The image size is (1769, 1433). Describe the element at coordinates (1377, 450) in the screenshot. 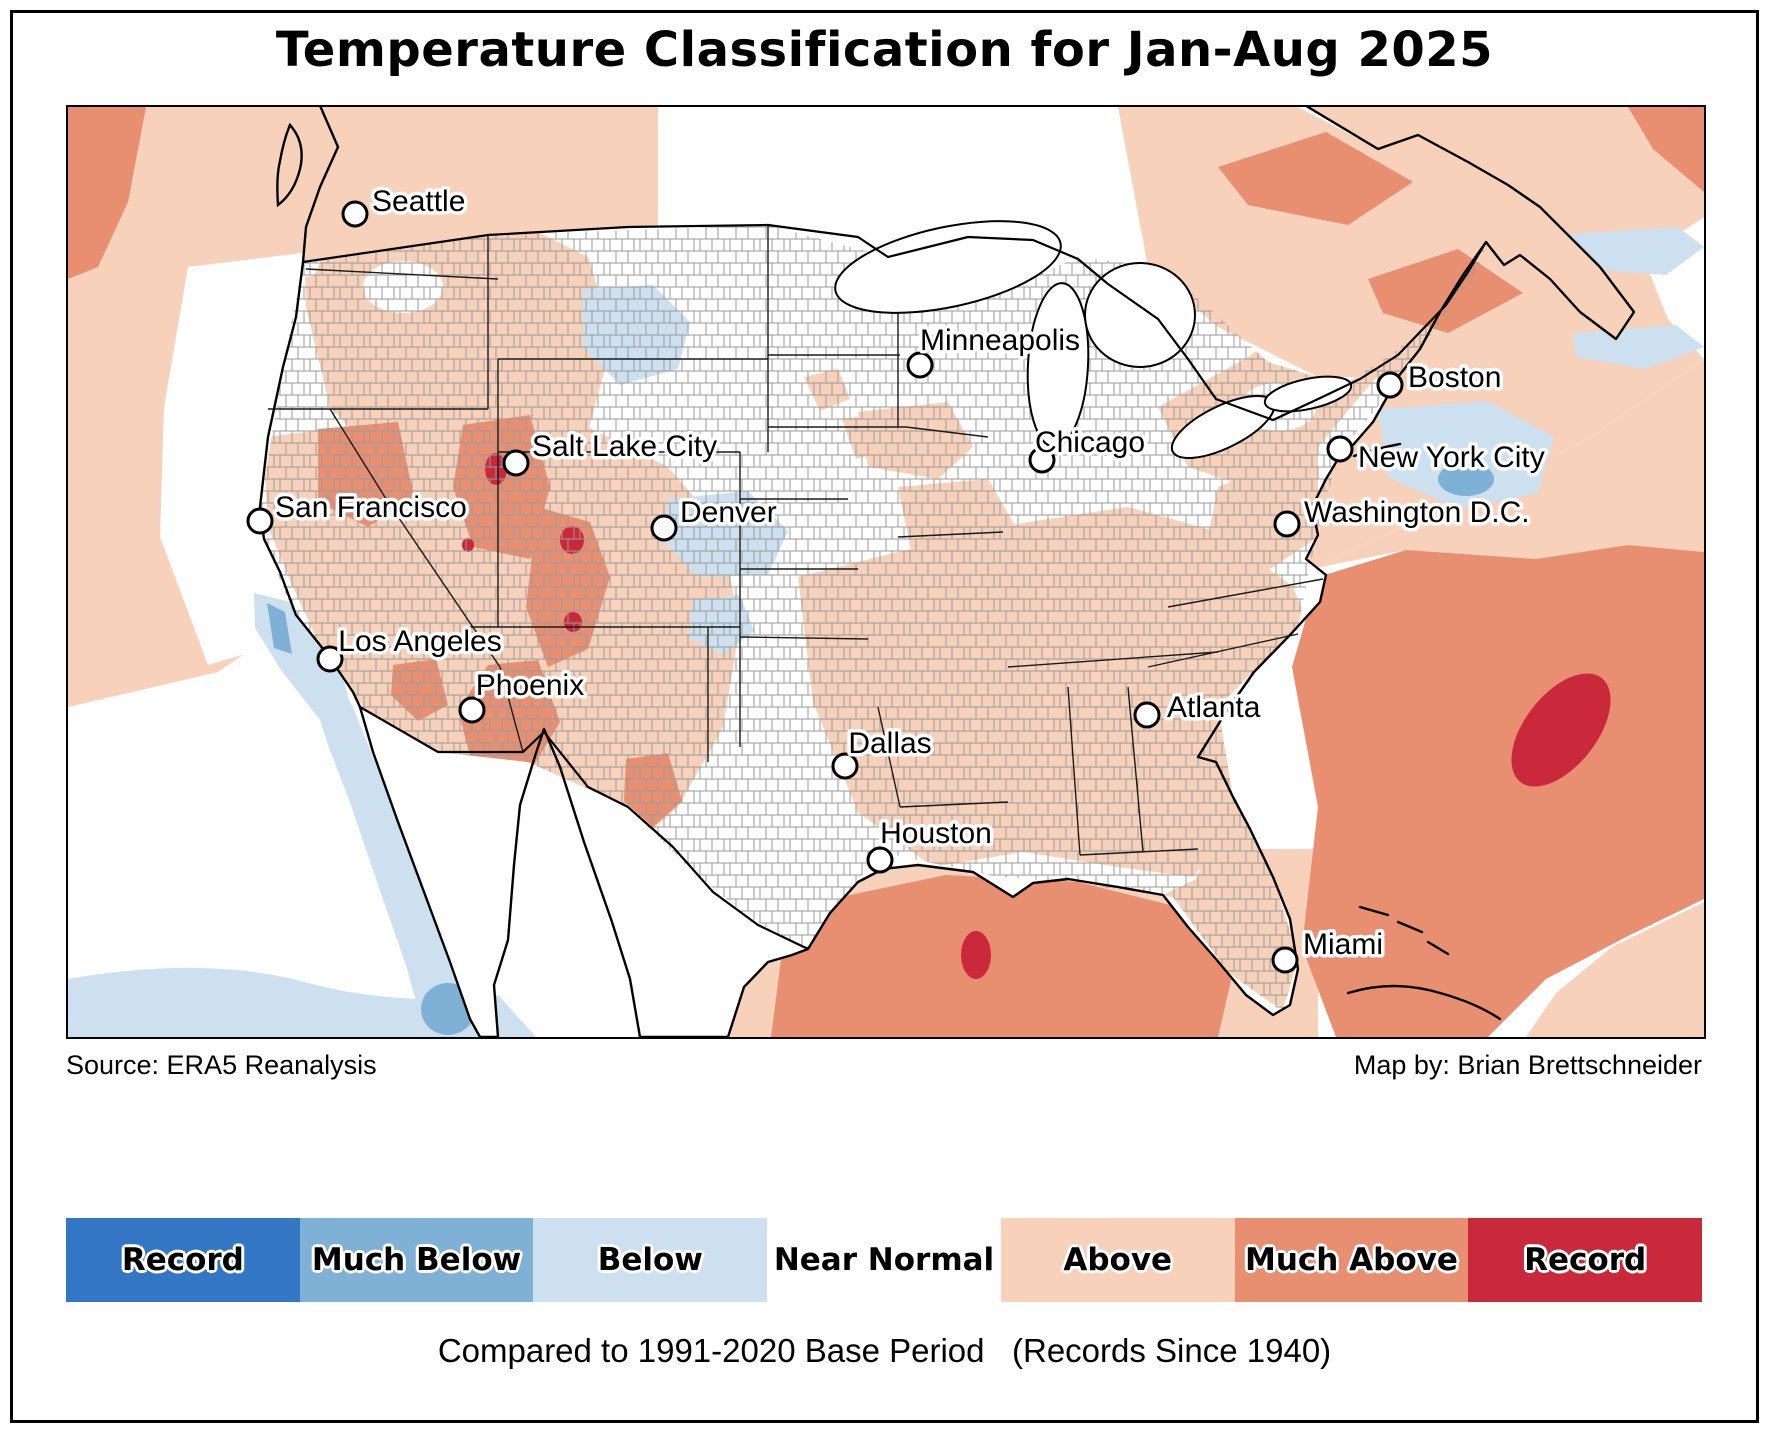

I see `long-island` at that location.